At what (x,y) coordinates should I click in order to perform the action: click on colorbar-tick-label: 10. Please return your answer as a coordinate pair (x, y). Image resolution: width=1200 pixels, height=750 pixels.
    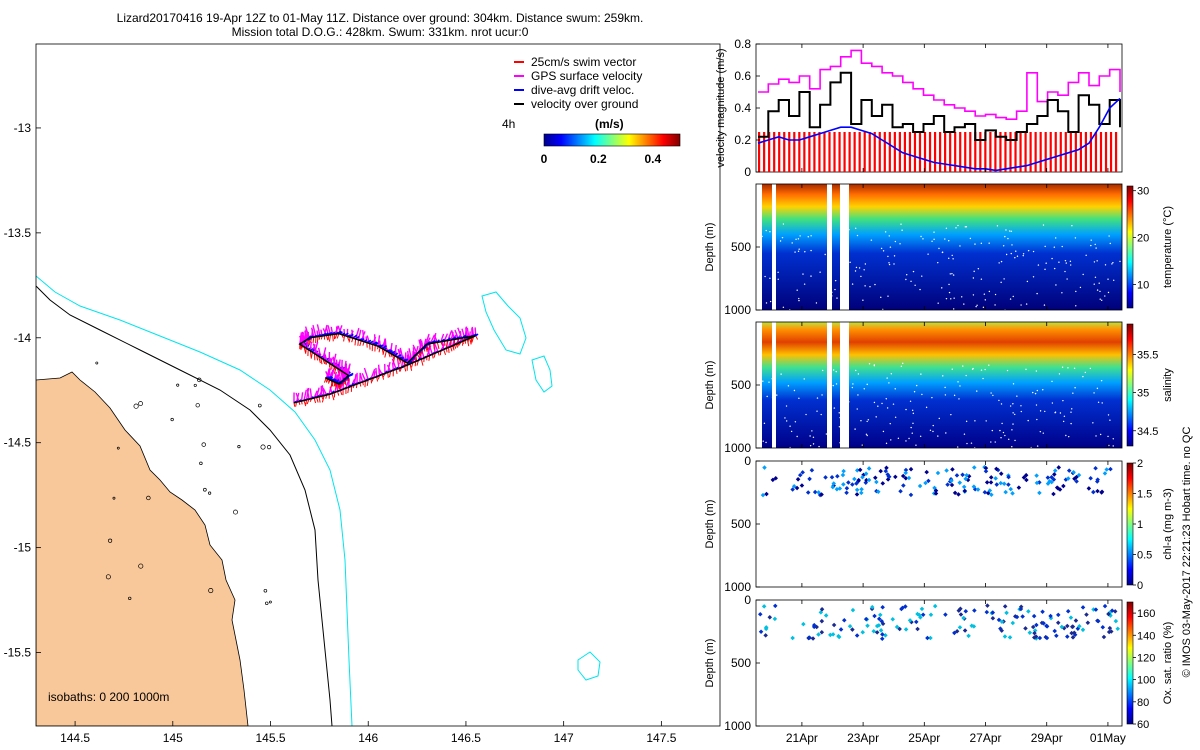
    Looking at the image, I should click on (1143, 286).